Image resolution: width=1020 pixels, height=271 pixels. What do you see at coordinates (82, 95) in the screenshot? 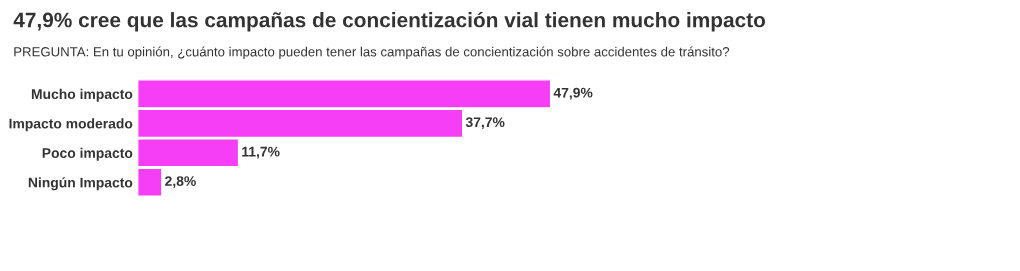
I see `y-tick-label: Mucho impacto` at bounding box center [82, 95].